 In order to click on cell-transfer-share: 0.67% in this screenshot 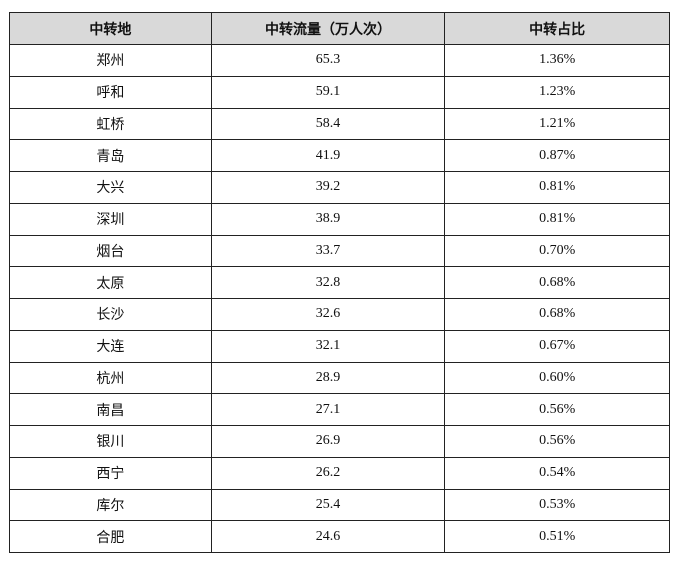, I will do `click(557, 346)`.